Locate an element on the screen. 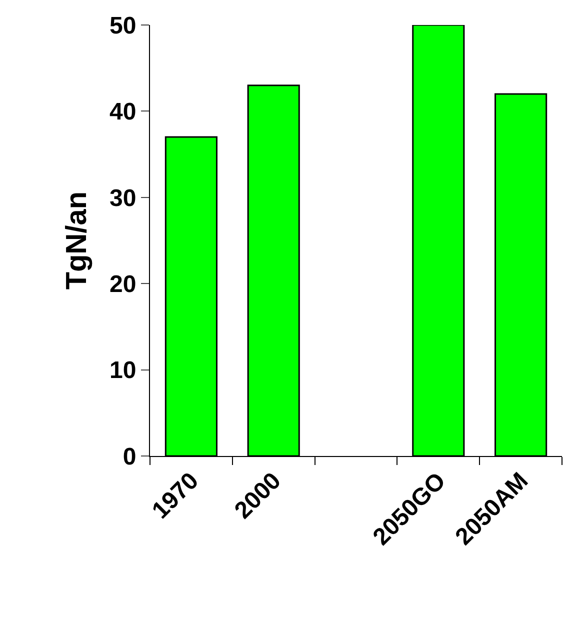 This screenshot has width=564, height=617. y-tick-label: 0 is located at coordinates (129, 456).